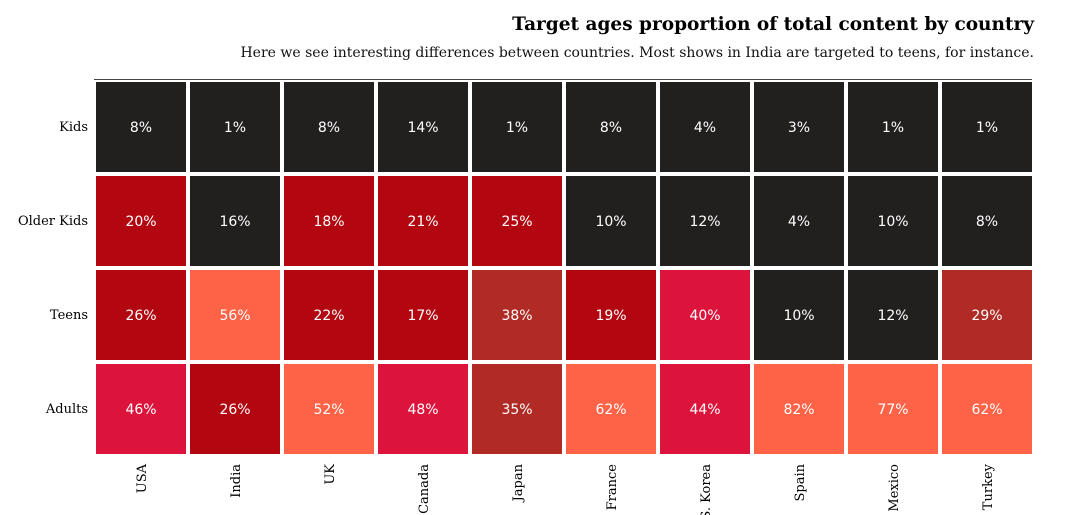 This screenshot has width=1078, height=515. I want to click on column-label: Canada, so click(424, 489).